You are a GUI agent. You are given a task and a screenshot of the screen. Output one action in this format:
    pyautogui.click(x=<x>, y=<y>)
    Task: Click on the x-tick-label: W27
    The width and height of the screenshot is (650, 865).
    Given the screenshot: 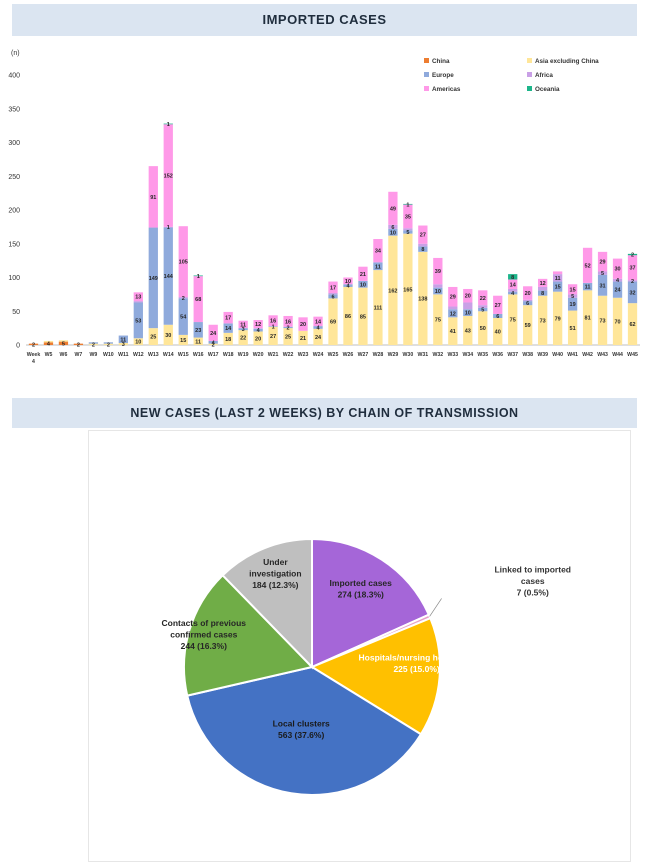 What is the action you would take?
    pyautogui.click(x=363, y=355)
    